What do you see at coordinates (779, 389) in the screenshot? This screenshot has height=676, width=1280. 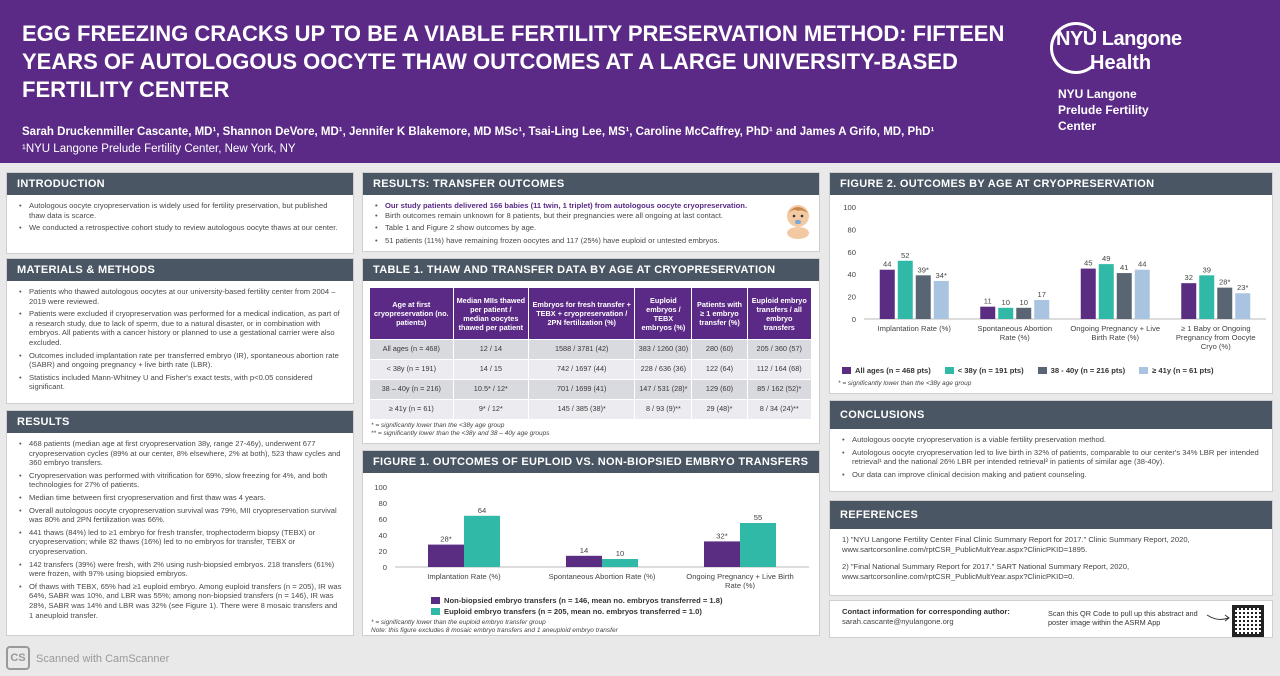 I see `table-cell: 85 / 162 (52)*` at bounding box center [779, 389].